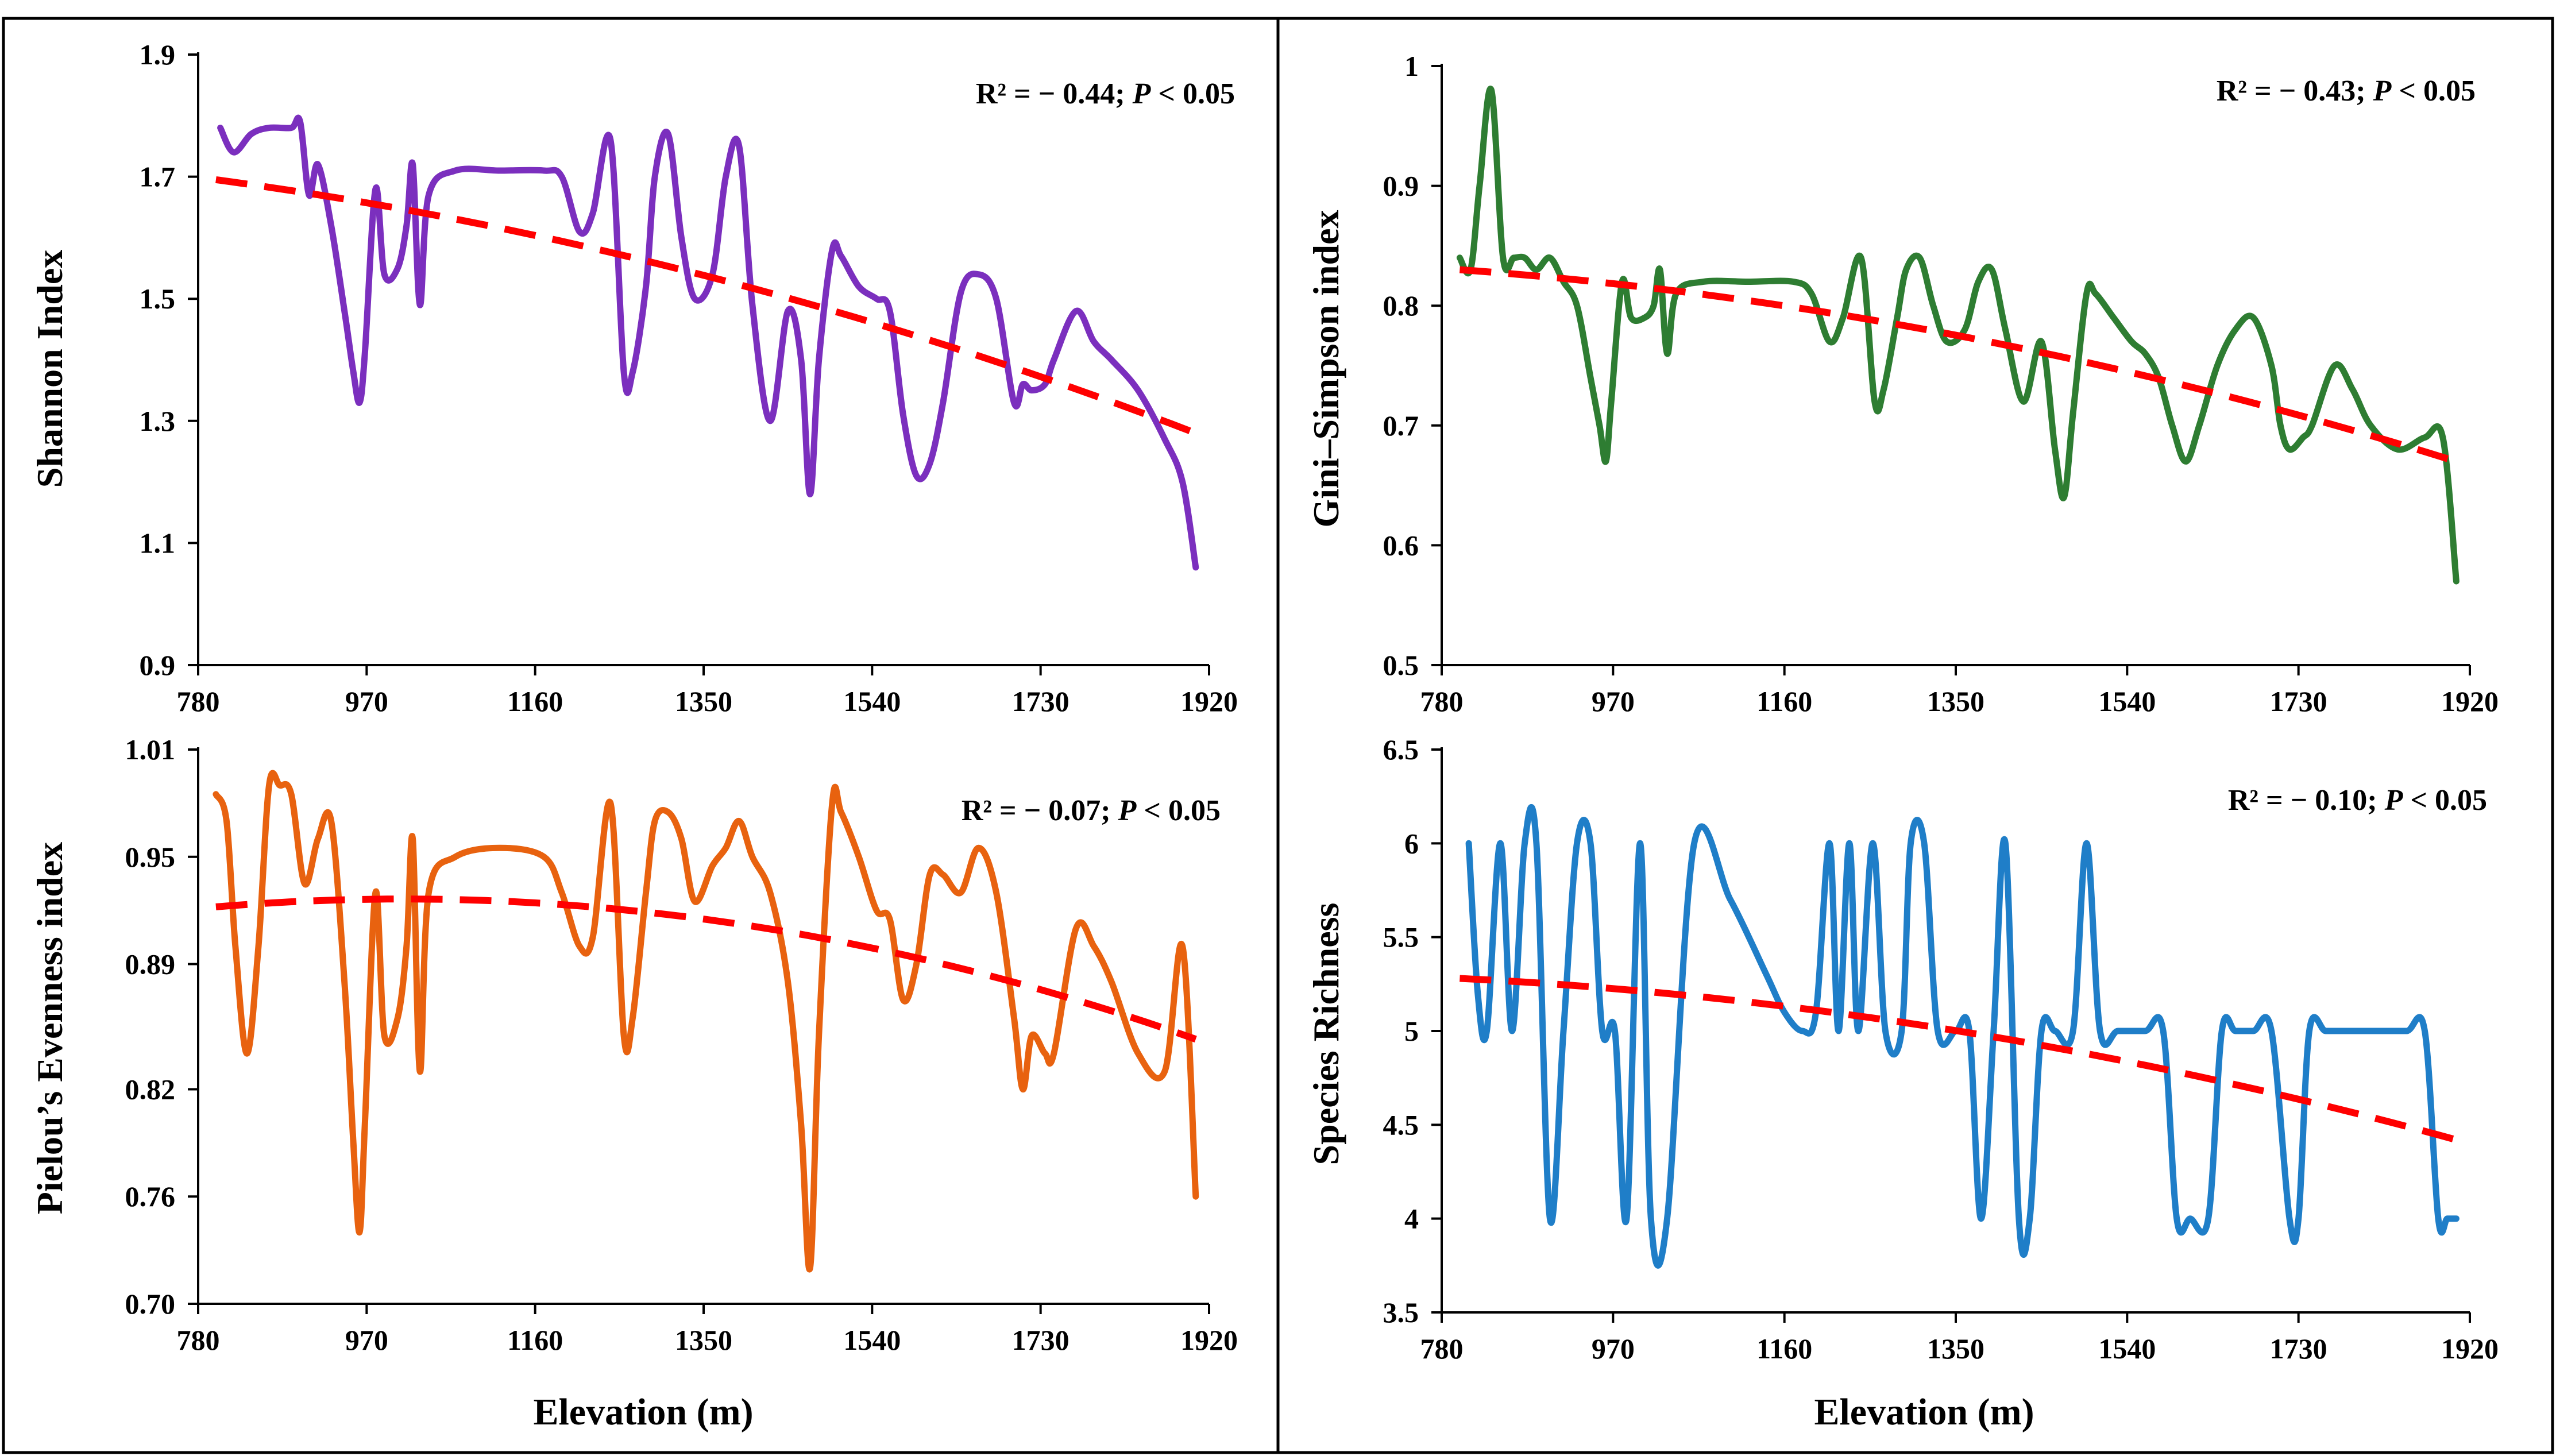 The image size is (2556, 1456). Describe the element at coordinates (158, 299) in the screenshot. I see `y-tick-label: 1.5` at that location.